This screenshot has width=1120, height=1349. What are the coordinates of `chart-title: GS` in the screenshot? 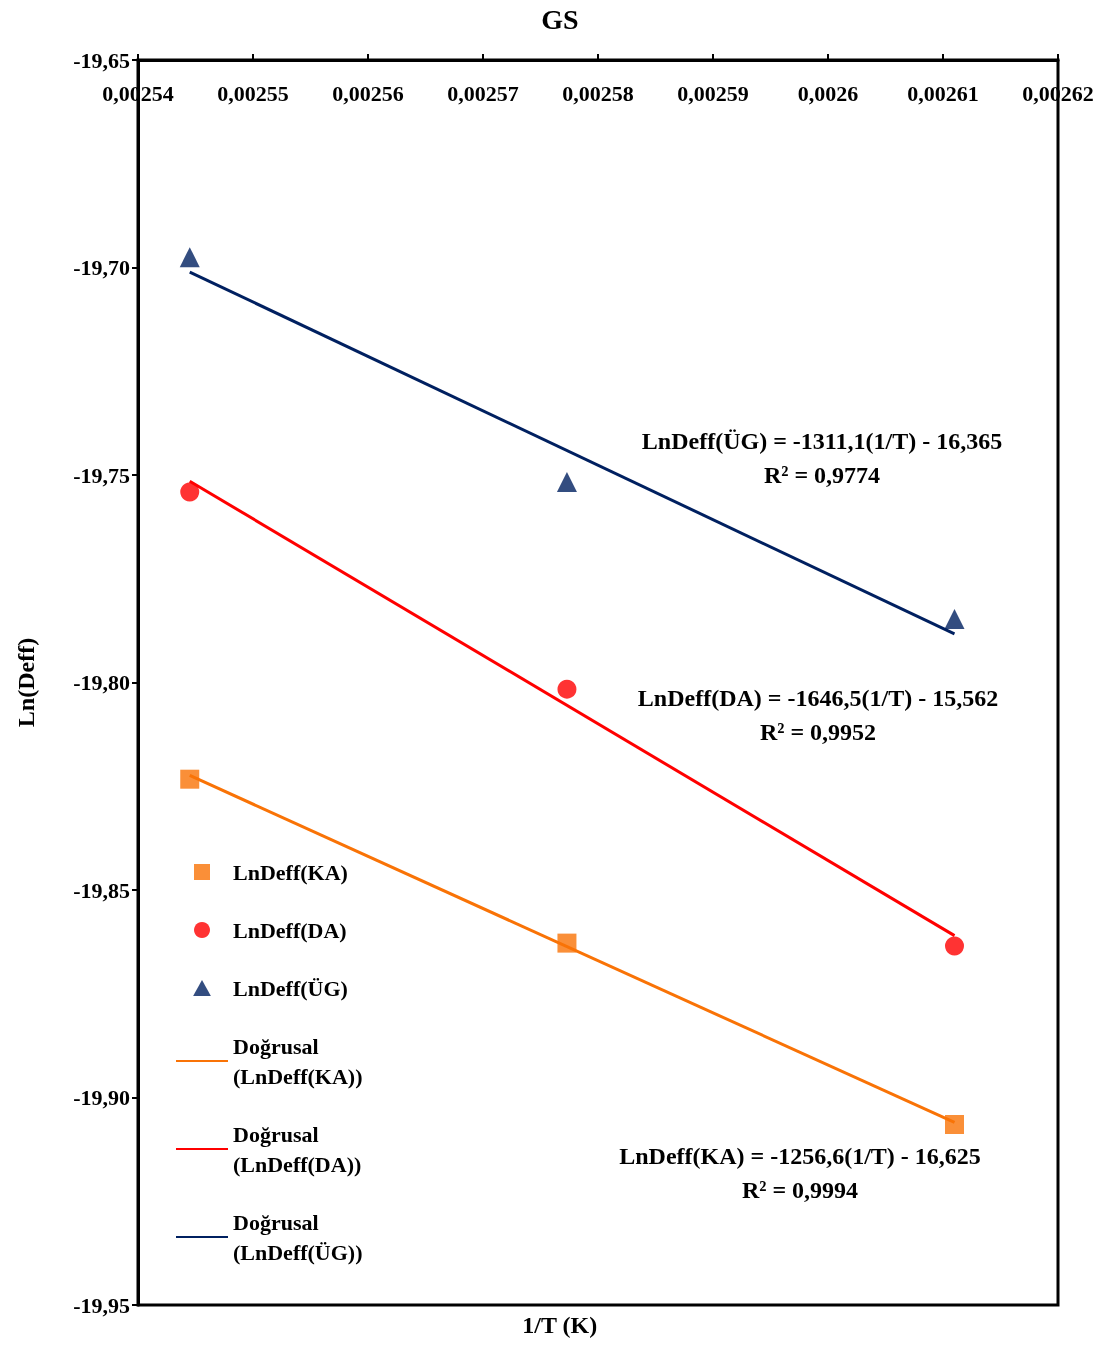 It's located at (560, 19).